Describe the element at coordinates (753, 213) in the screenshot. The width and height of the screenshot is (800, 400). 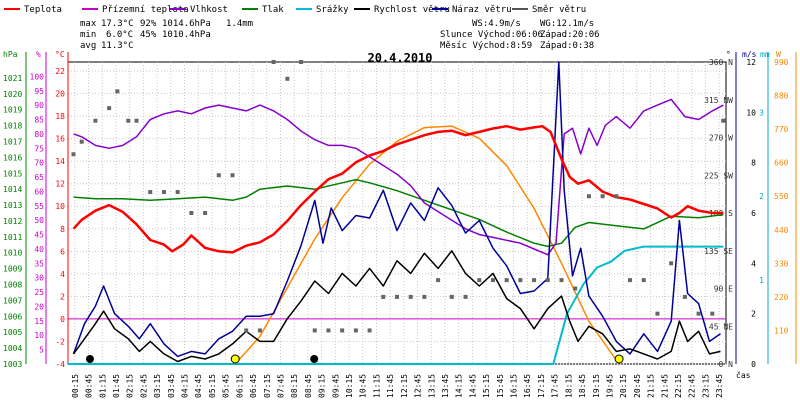
I see `wind-tick-label: 6` at that location.